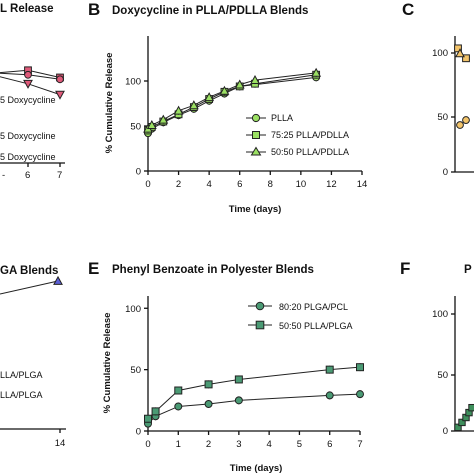 Image resolution: width=474 pixels, height=474 pixels. I want to click on panel-c-tick-label: 100, so click(440, 53).